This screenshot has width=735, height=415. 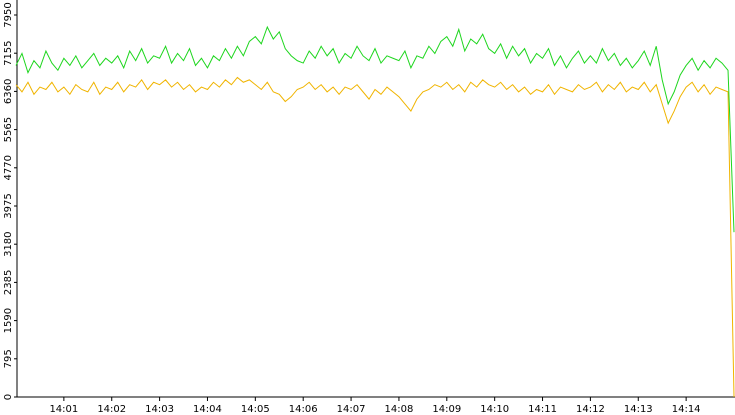 I want to click on y-tick-label: 3180, so click(x=8, y=243).